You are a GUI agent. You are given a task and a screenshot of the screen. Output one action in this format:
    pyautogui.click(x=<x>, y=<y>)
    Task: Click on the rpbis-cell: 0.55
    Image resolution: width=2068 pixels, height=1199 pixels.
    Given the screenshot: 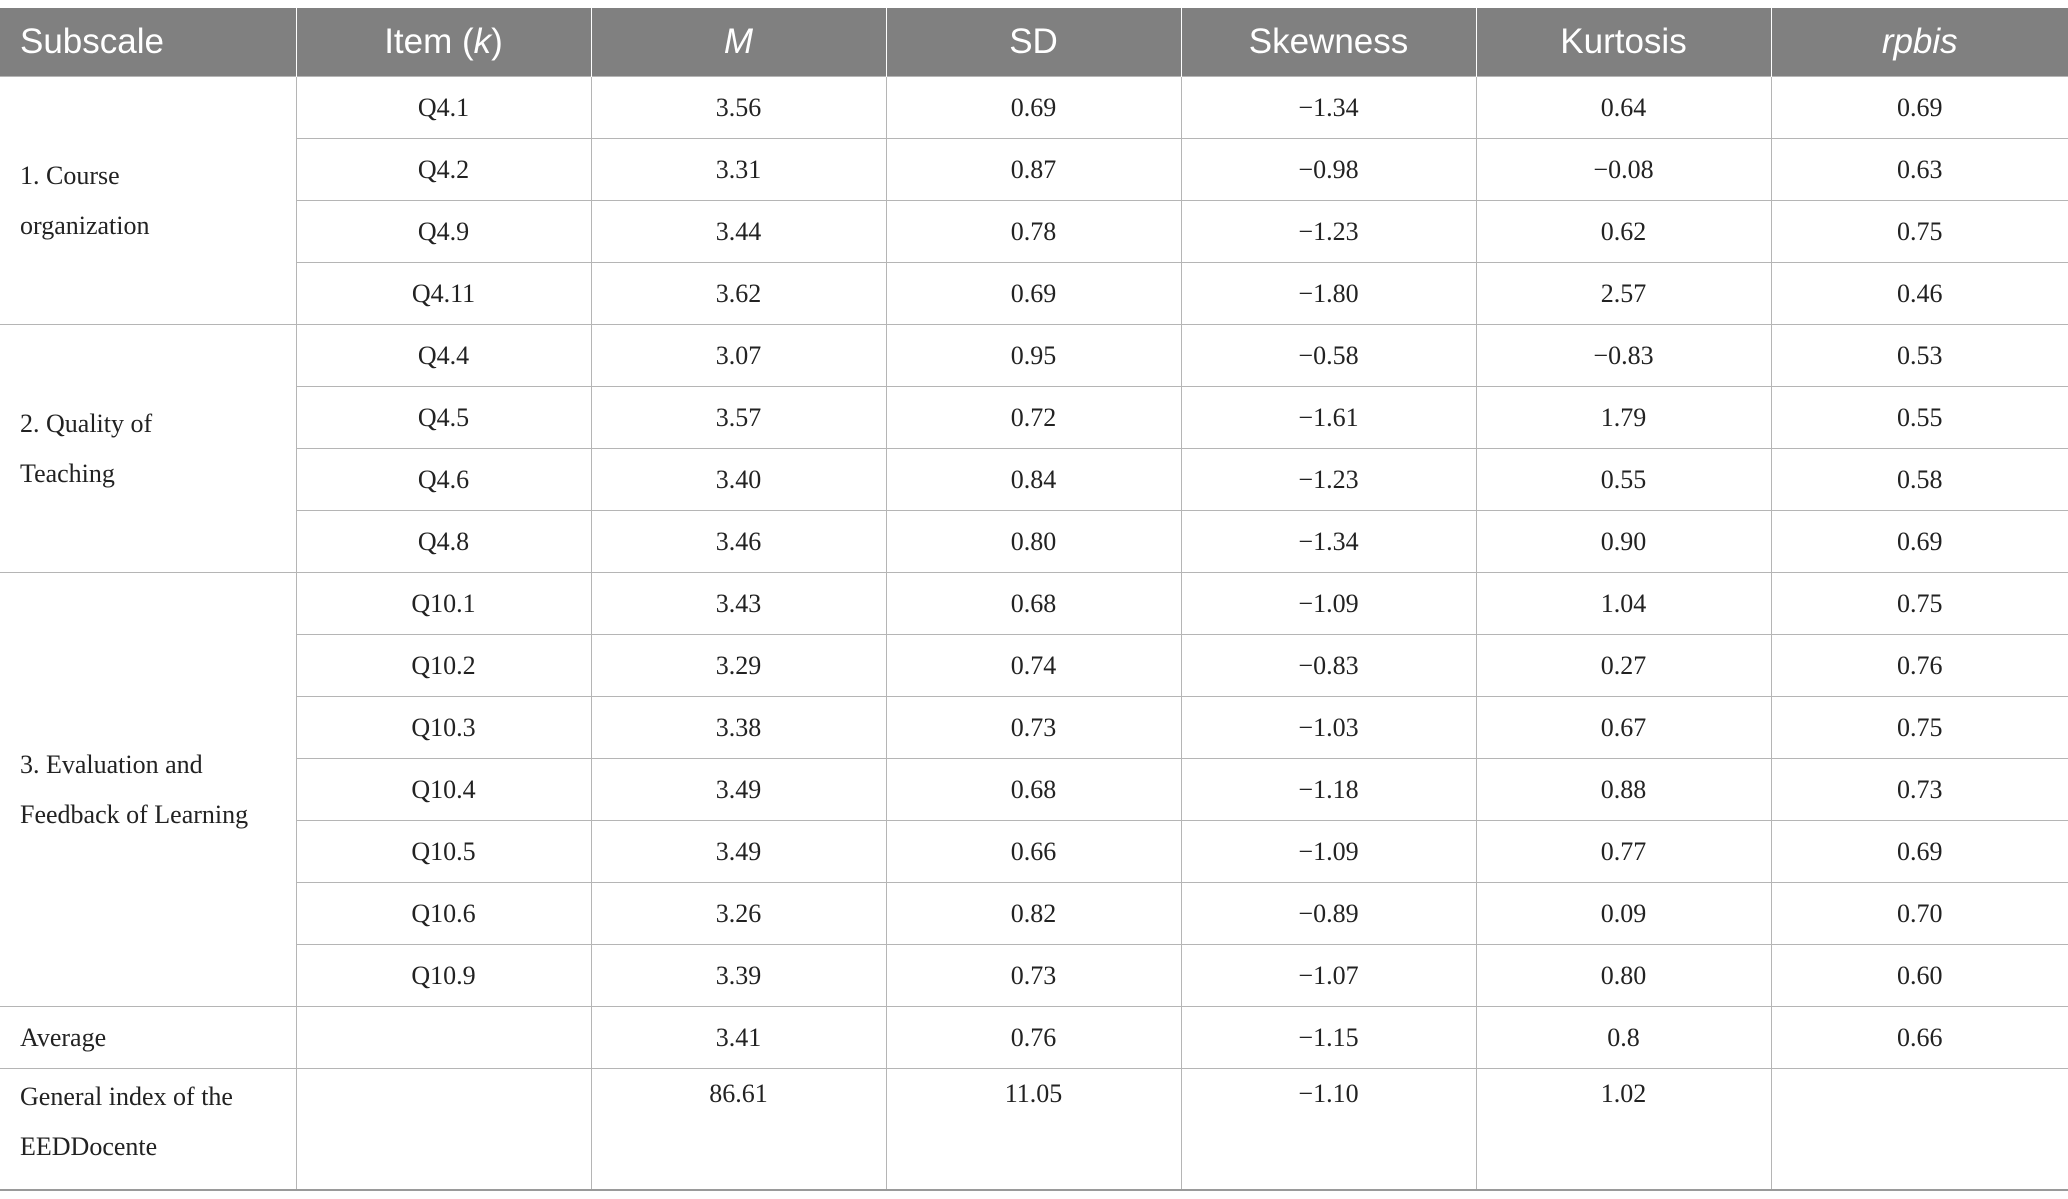 What is the action you would take?
    pyautogui.click(x=1919, y=417)
    